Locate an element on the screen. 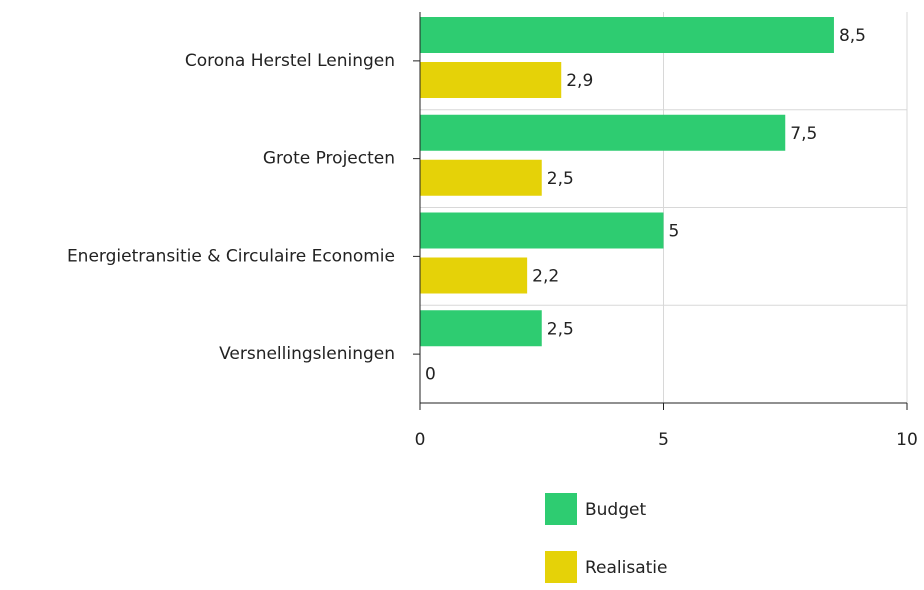  y-tick-label: Energietransitie & Circulaire Economie is located at coordinates (231, 256).